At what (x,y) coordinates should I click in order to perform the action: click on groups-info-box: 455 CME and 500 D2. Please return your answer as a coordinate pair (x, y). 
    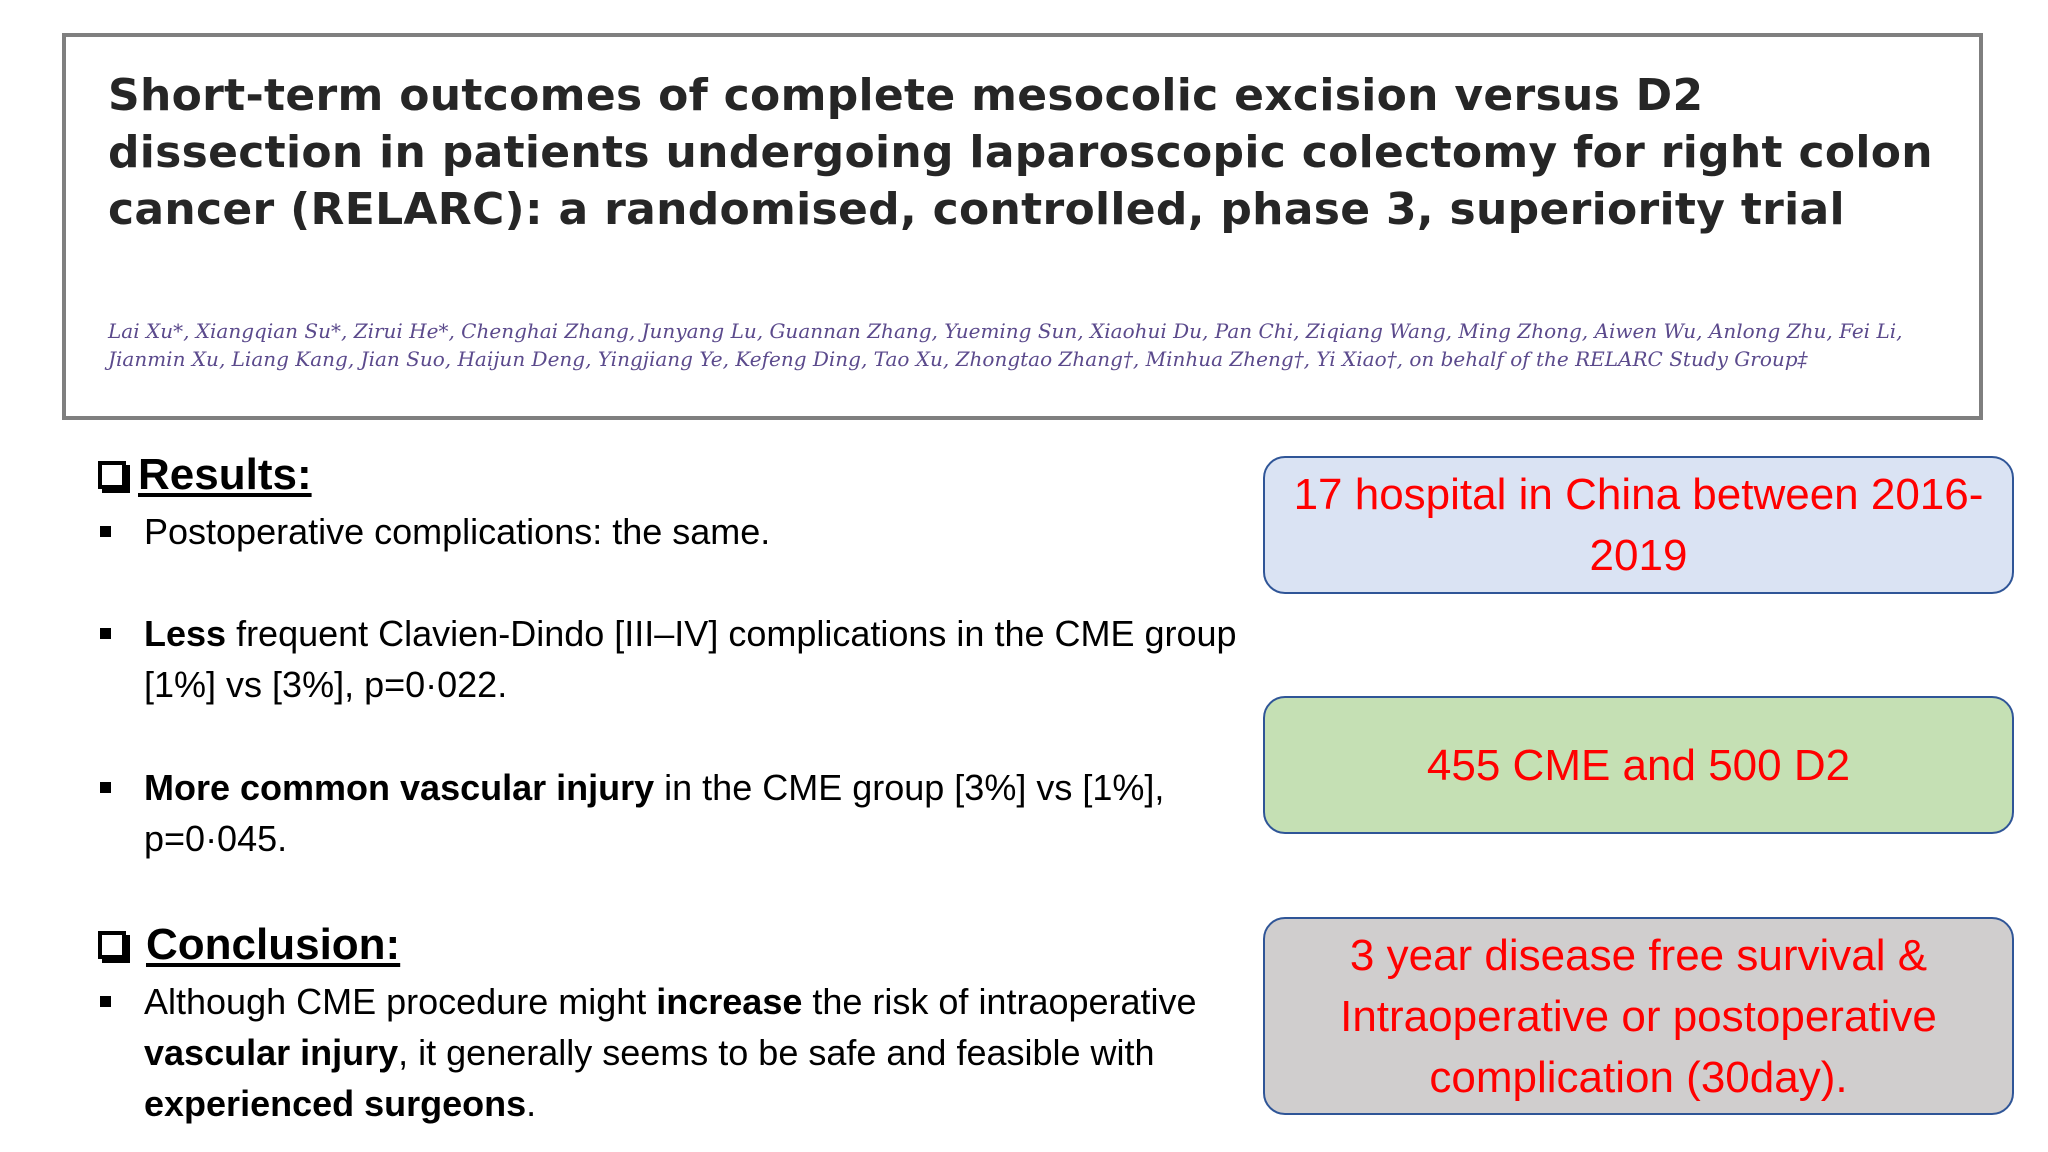
    Looking at the image, I should click on (1638, 765).